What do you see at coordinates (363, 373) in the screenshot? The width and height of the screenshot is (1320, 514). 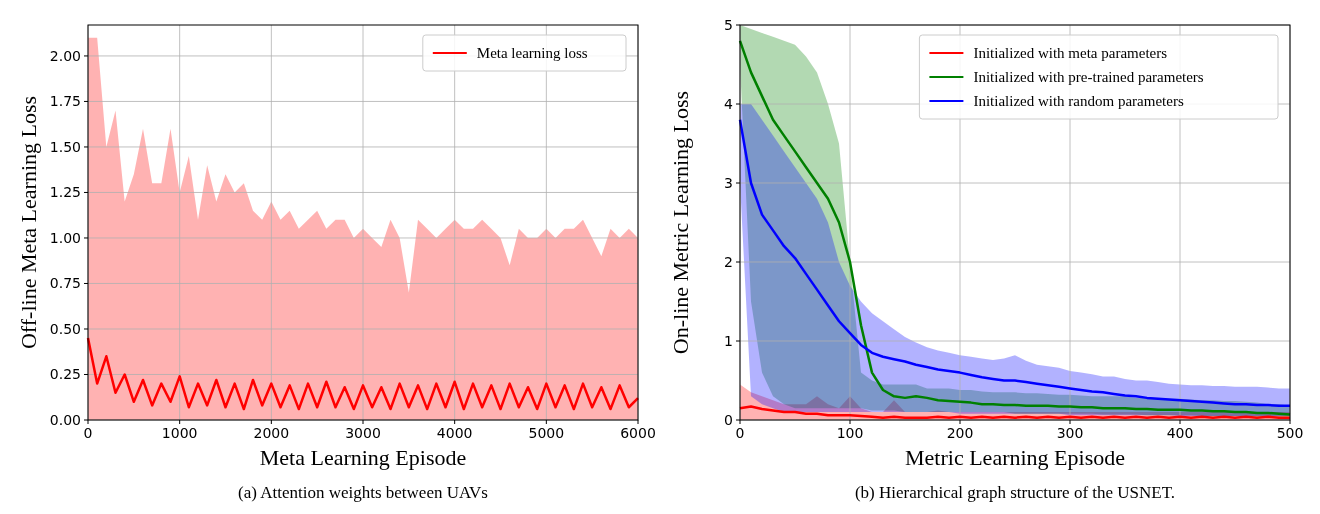 I see `line-series` at bounding box center [363, 373].